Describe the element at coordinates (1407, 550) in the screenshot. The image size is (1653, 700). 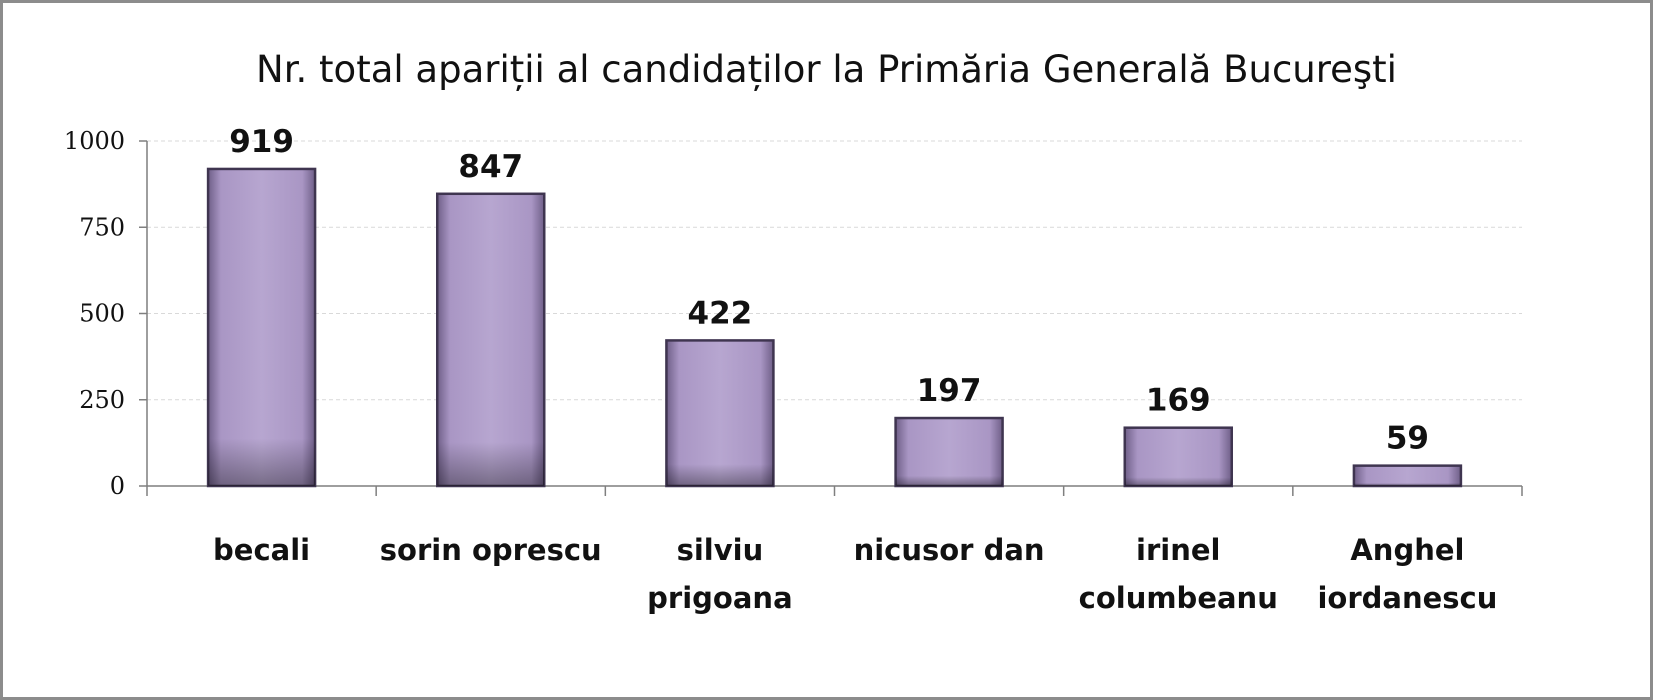
I see `category-label: Anghel` at that location.